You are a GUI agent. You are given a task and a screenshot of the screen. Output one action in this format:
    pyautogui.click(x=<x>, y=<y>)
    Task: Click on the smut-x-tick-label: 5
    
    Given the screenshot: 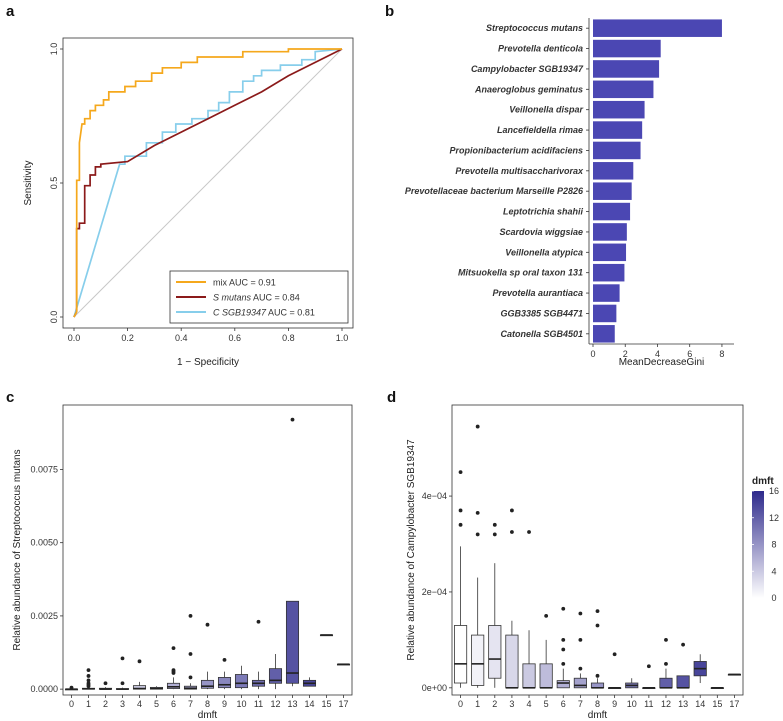 What is the action you would take?
    pyautogui.click(x=156, y=704)
    